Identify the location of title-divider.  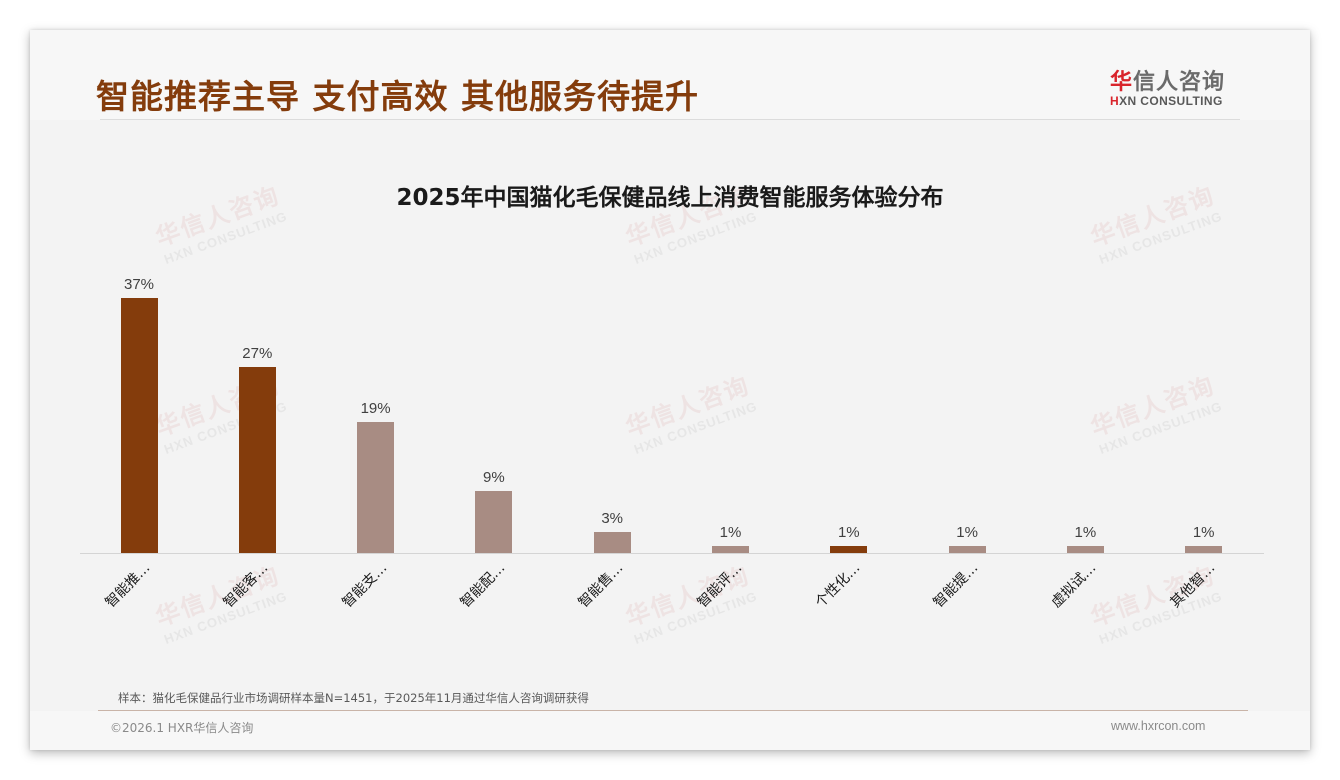
(670, 119).